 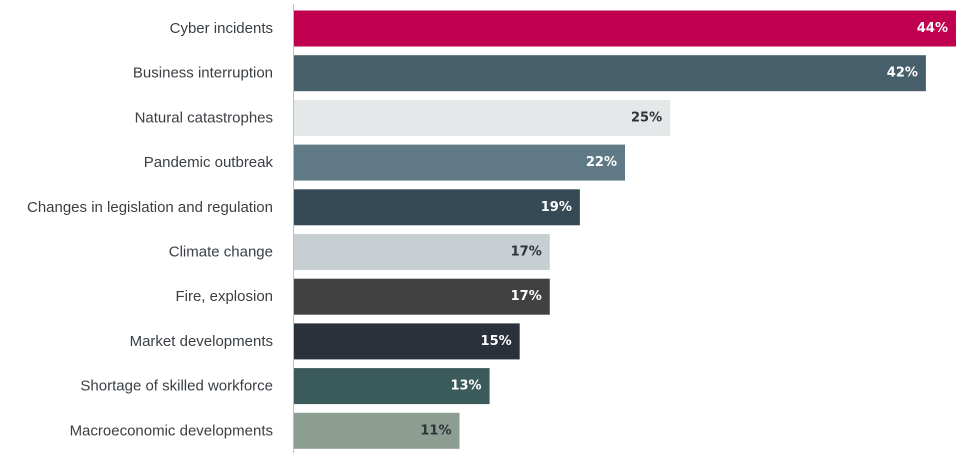 I want to click on value-label-business-interruption: 42%, so click(x=902, y=73).